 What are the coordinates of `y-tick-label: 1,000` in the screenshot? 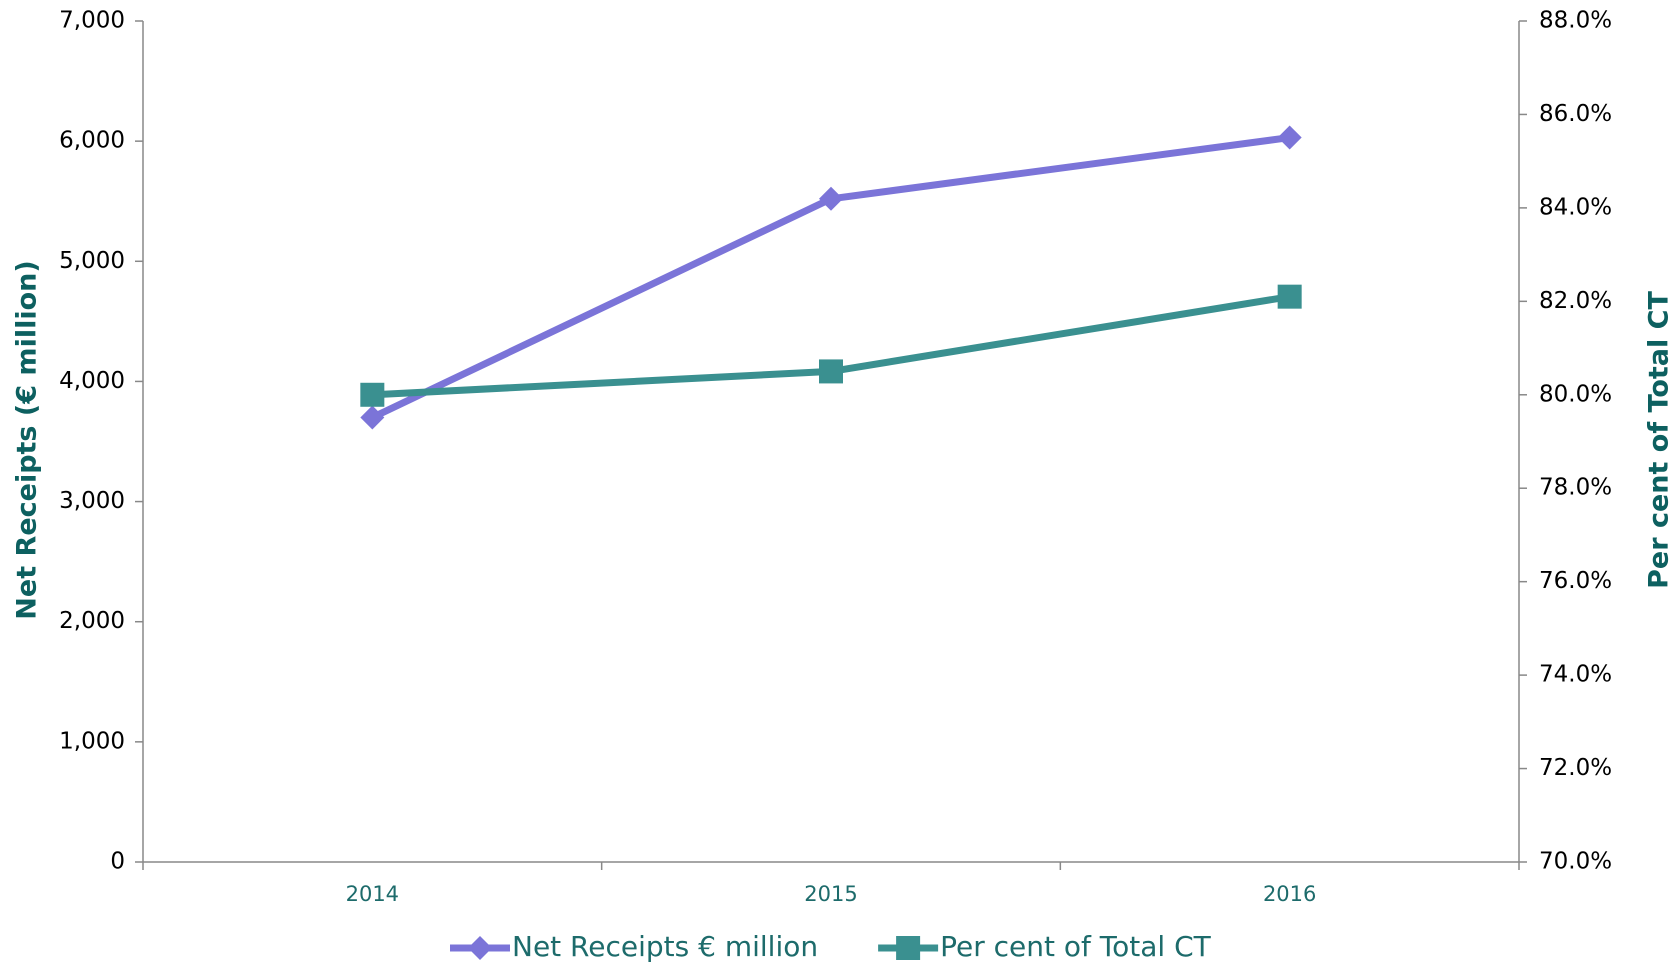 It's located at (92, 741).